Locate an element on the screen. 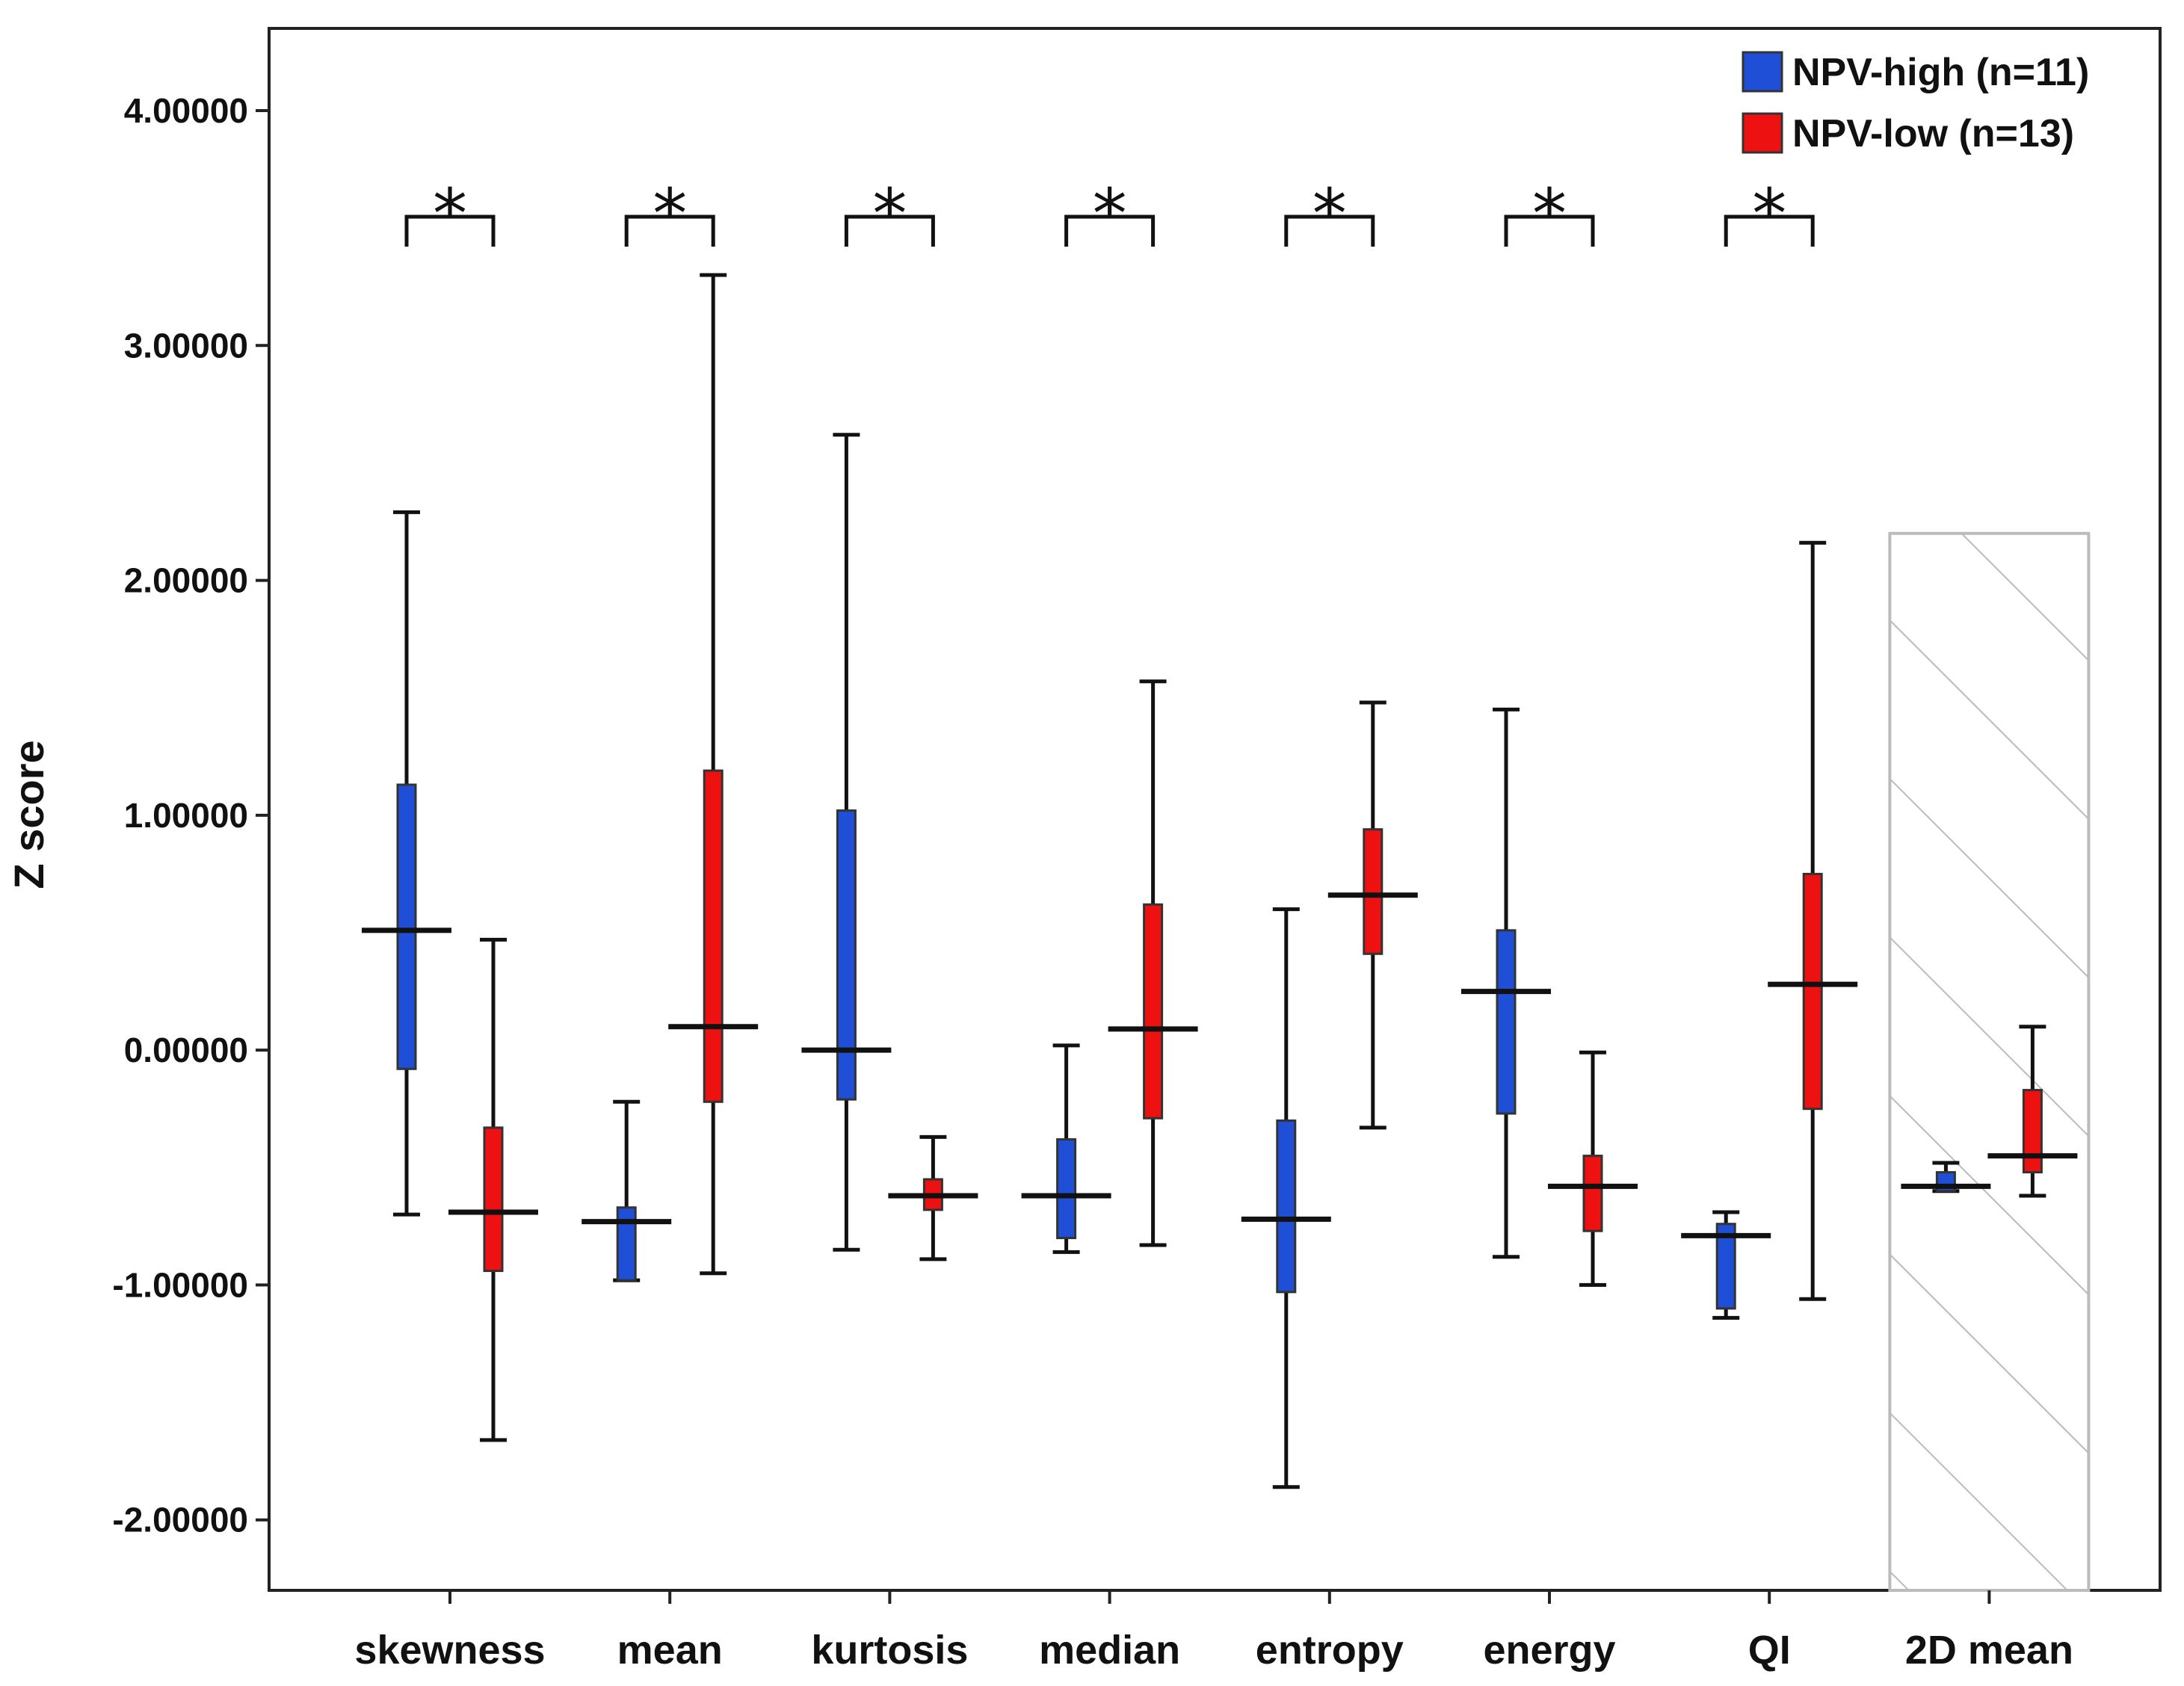 The image size is (2184, 1686). legend-label: NPV-low (n=13) is located at coordinates (1933, 133).